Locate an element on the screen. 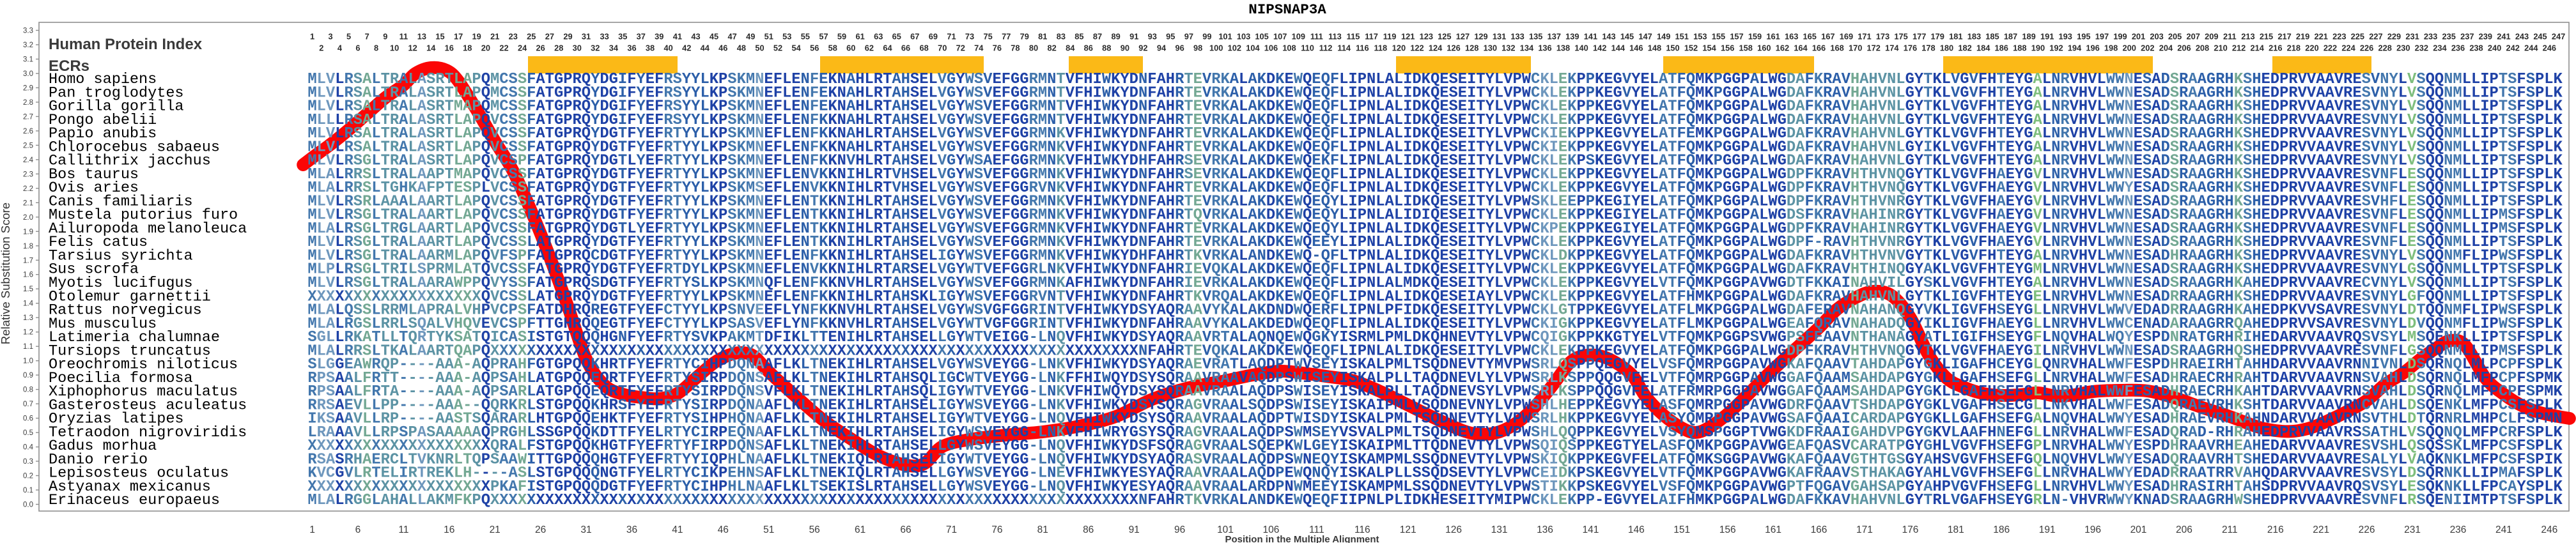  svg-text: Pan troglodytes is located at coordinates (117, 93).